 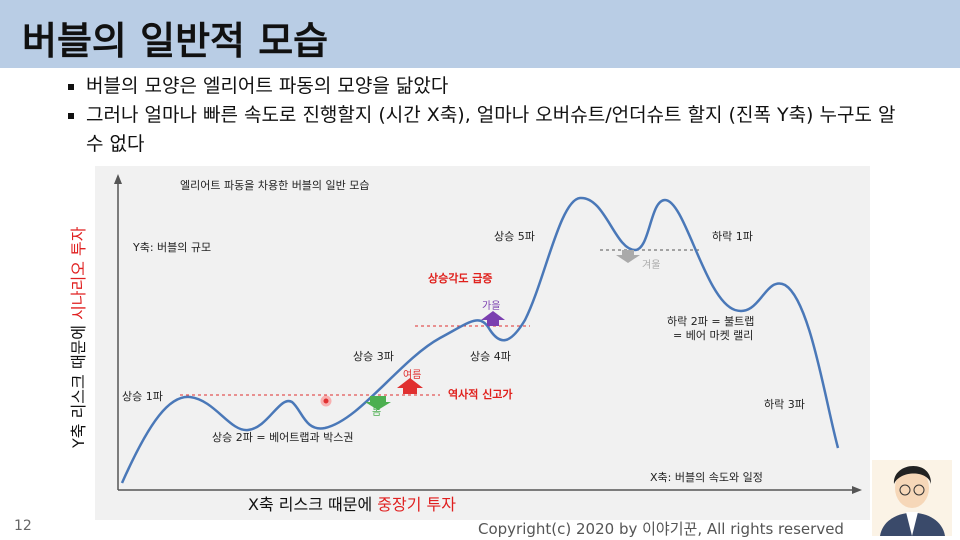 What do you see at coordinates (142, 396) in the screenshot?
I see `wave-label: 상승 1파` at bounding box center [142, 396].